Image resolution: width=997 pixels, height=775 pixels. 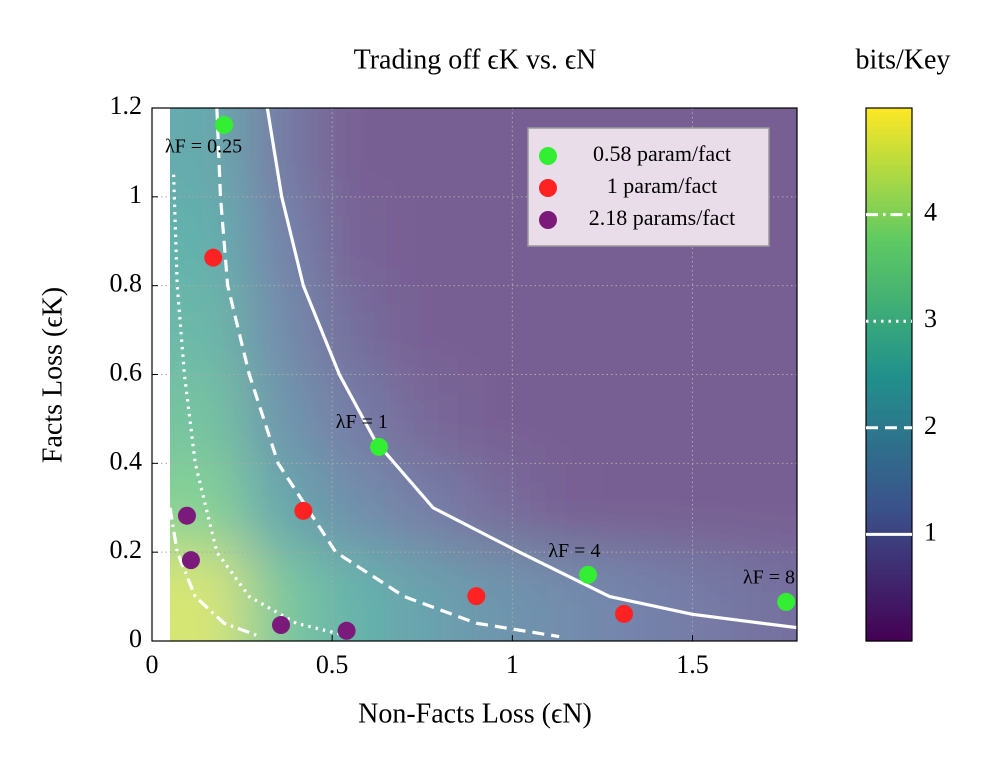 I want to click on y-tick-label: 0.8, so click(x=126, y=283).